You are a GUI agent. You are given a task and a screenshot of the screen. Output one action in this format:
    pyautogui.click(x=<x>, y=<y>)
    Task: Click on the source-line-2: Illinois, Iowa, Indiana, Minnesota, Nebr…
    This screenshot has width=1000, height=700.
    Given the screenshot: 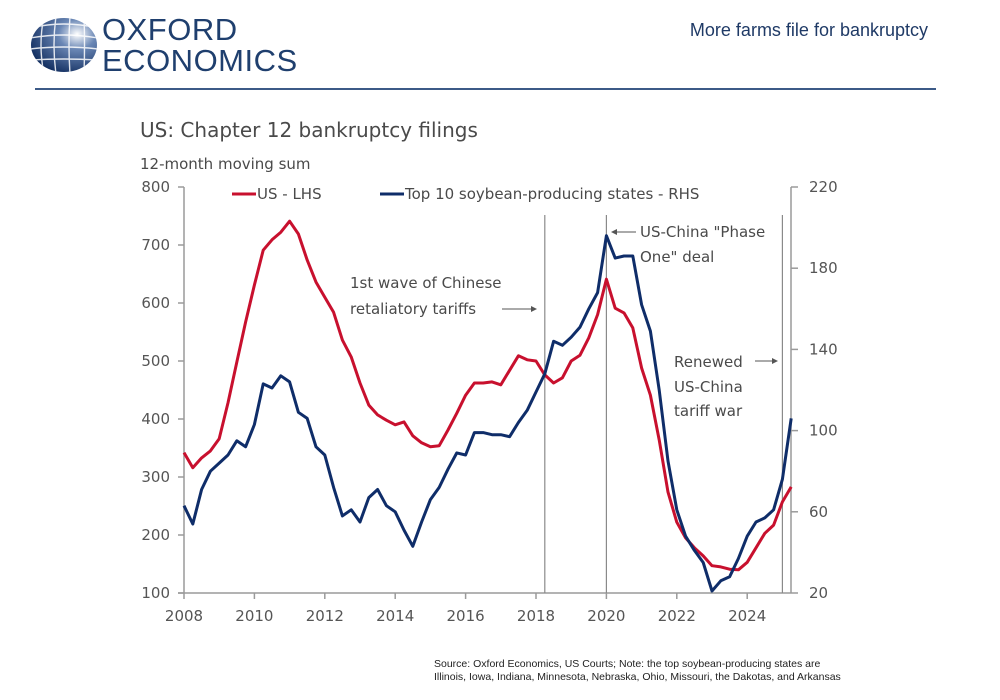 What is the action you would take?
    pyautogui.click(x=637, y=677)
    